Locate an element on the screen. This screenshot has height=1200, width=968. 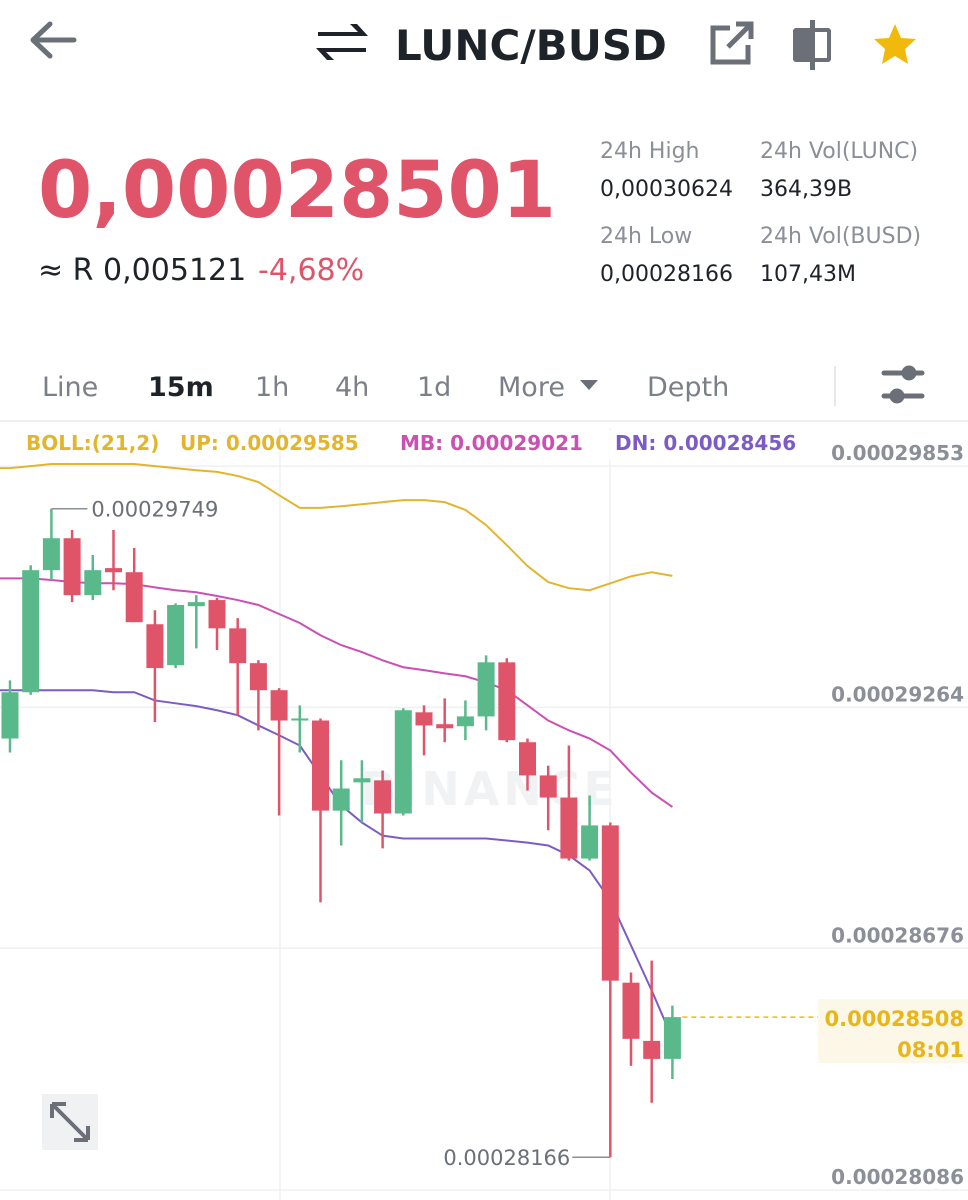
pair-title: LUNC/BUSD is located at coordinates (531, 45).